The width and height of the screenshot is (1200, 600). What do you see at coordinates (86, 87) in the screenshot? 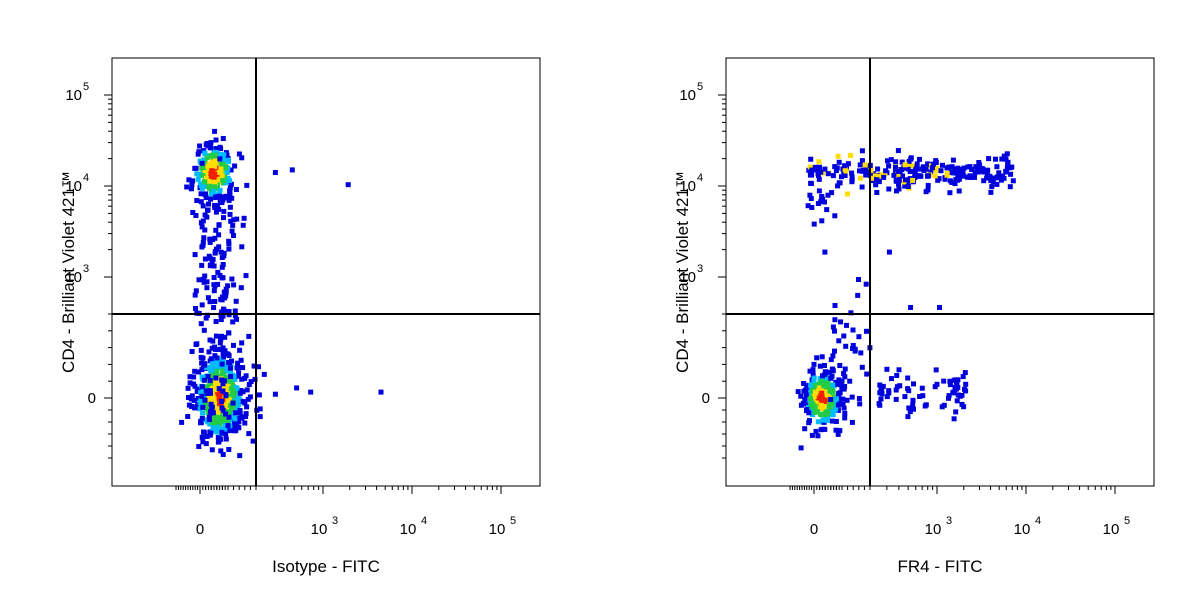
I see `y-tick-label-exponent: 5` at bounding box center [86, 87].